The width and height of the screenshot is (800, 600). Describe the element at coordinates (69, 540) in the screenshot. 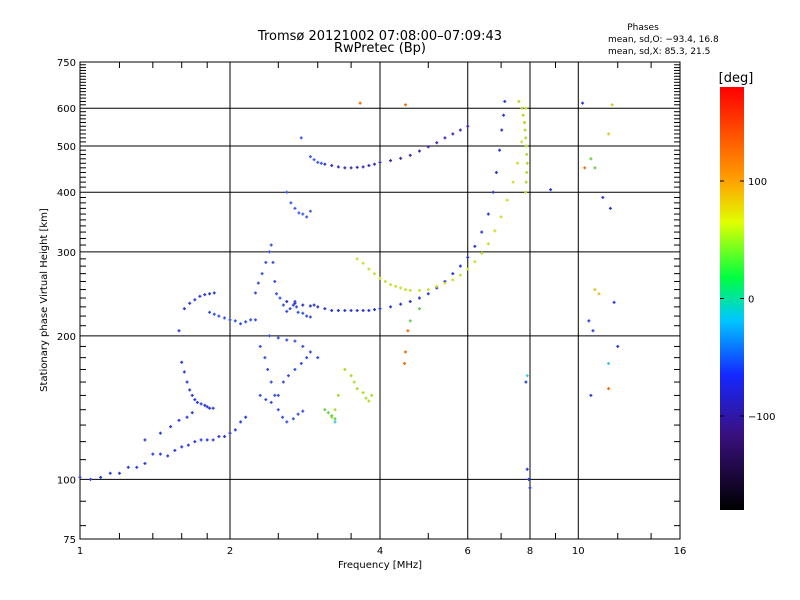

I see `y-tick-label: 75` at that location.